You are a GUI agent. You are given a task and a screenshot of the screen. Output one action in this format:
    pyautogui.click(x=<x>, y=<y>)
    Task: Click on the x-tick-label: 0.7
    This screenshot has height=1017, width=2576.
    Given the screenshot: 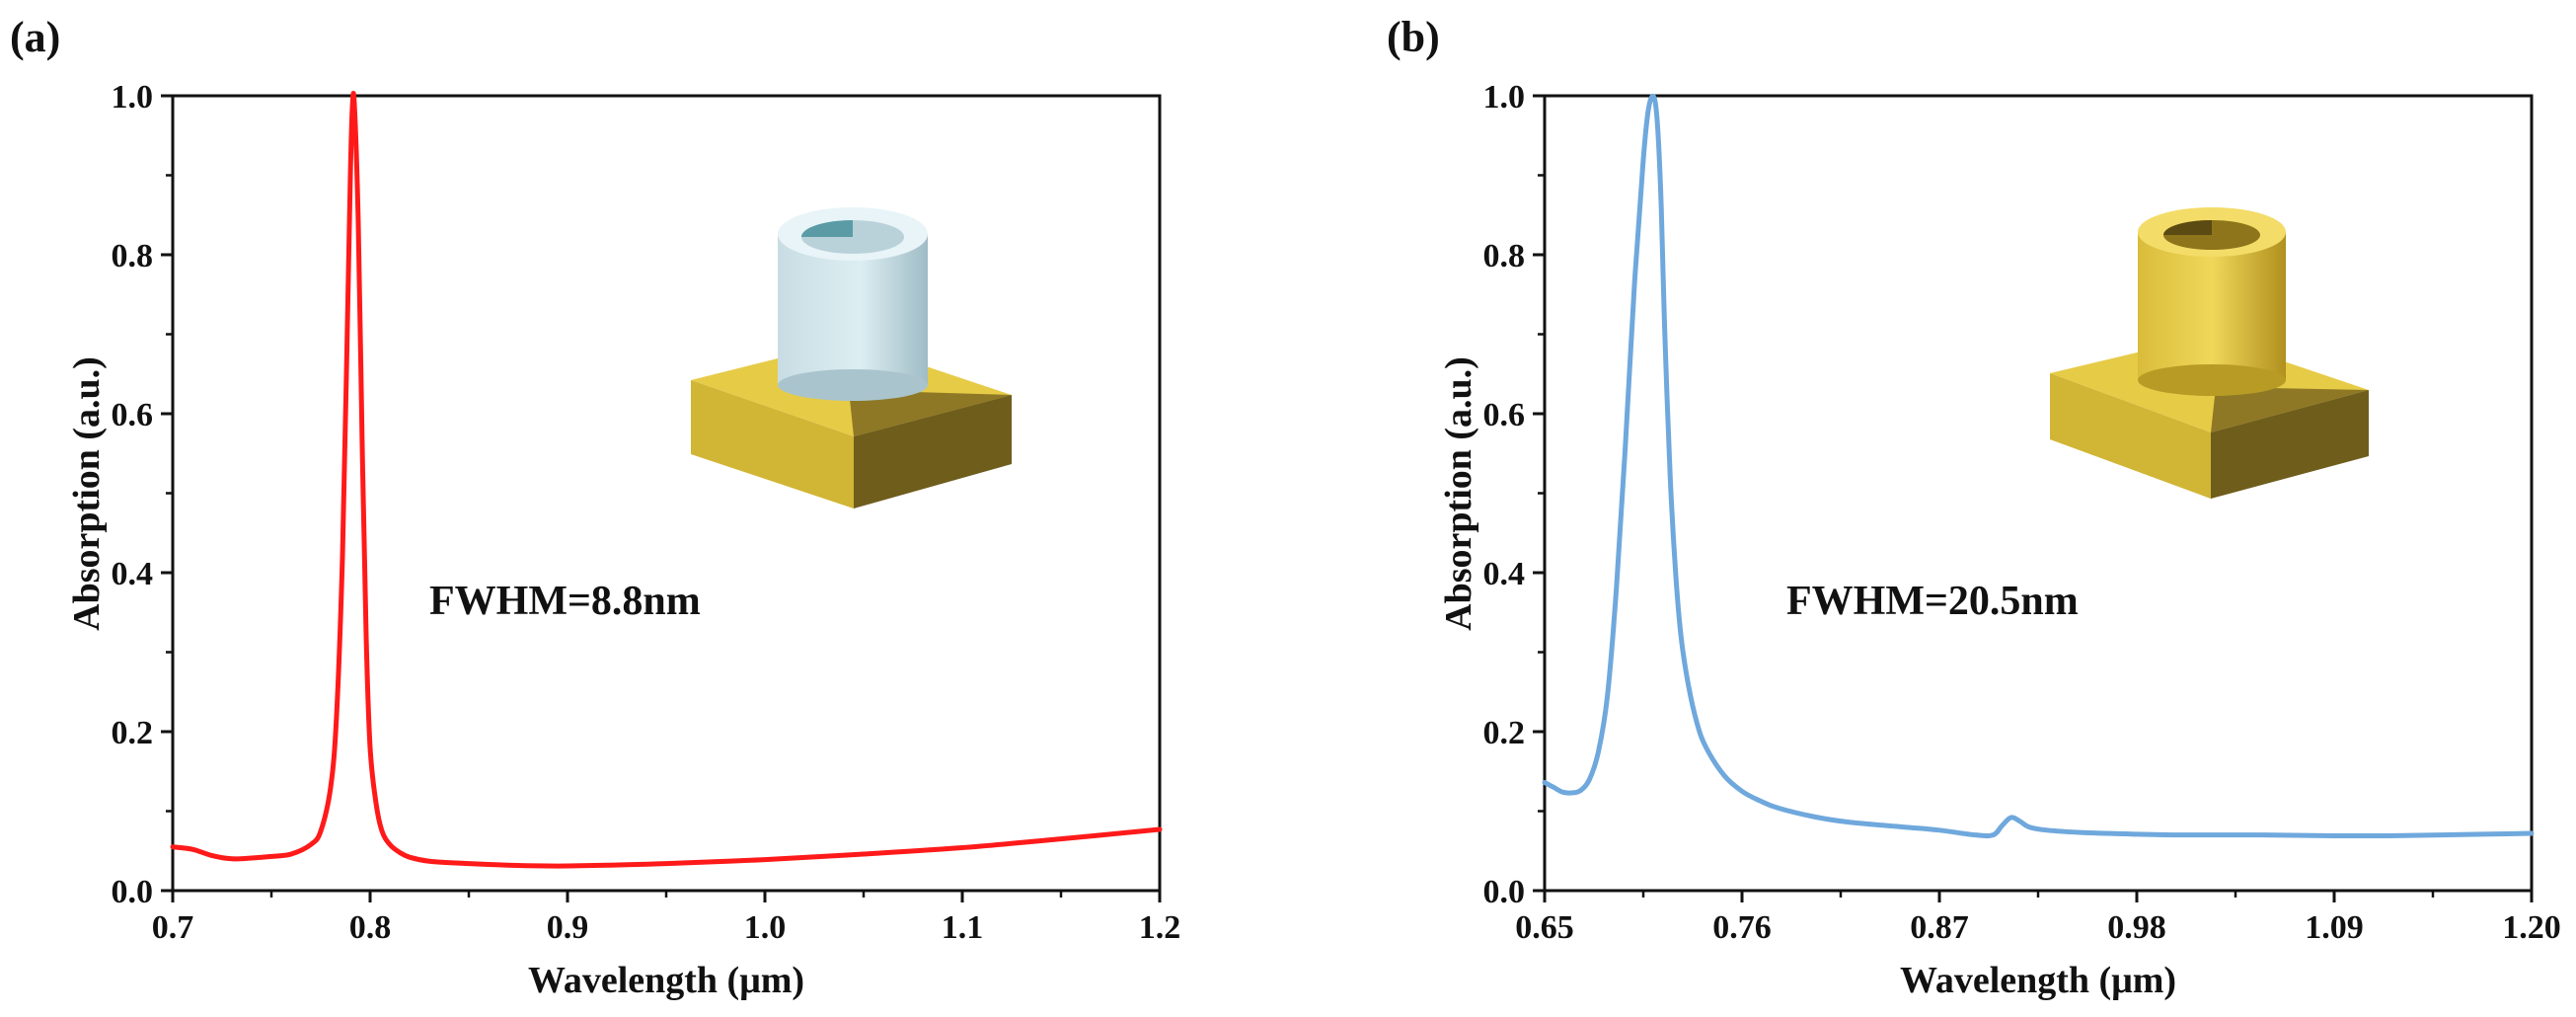 What is the action you would take?
    pyautogui.click(x=173, y=927)
    